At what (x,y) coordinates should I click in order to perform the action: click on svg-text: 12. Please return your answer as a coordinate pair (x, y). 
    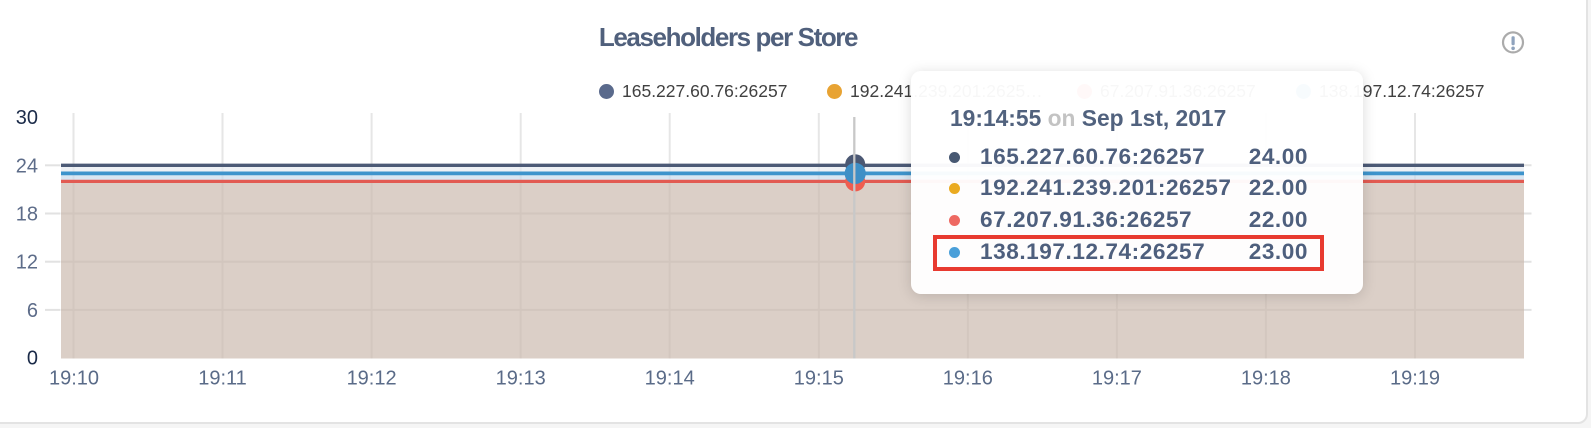
    Looking at the image, I should click on (27, 263).